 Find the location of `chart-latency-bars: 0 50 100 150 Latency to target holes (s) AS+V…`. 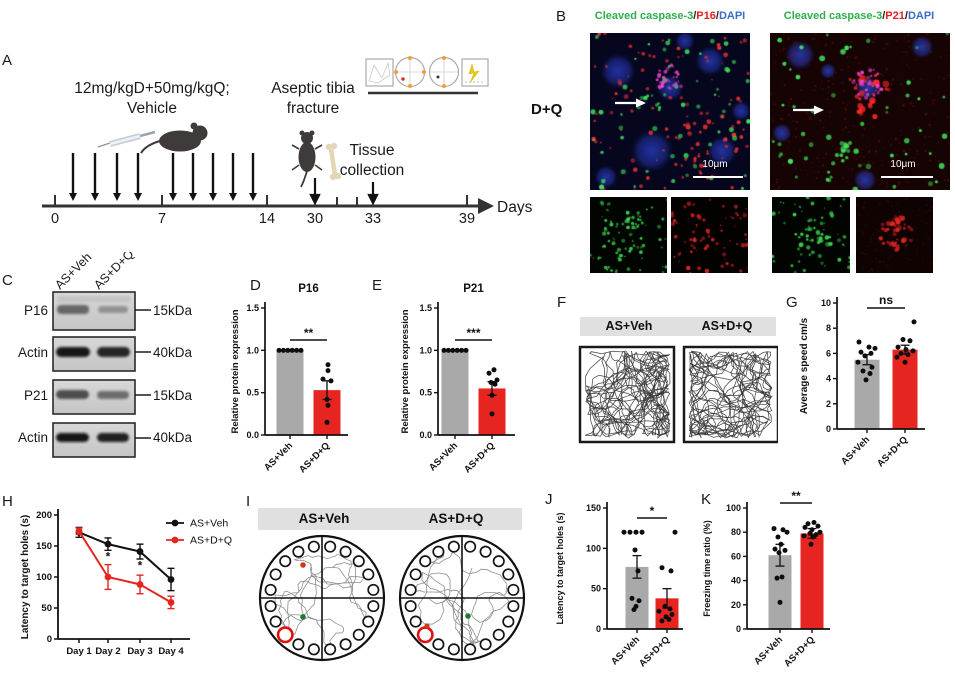

chart-latency-bars: 0 50 100 150 Latency to target holes (s) AS+V… is located at coordinates (629, 586).